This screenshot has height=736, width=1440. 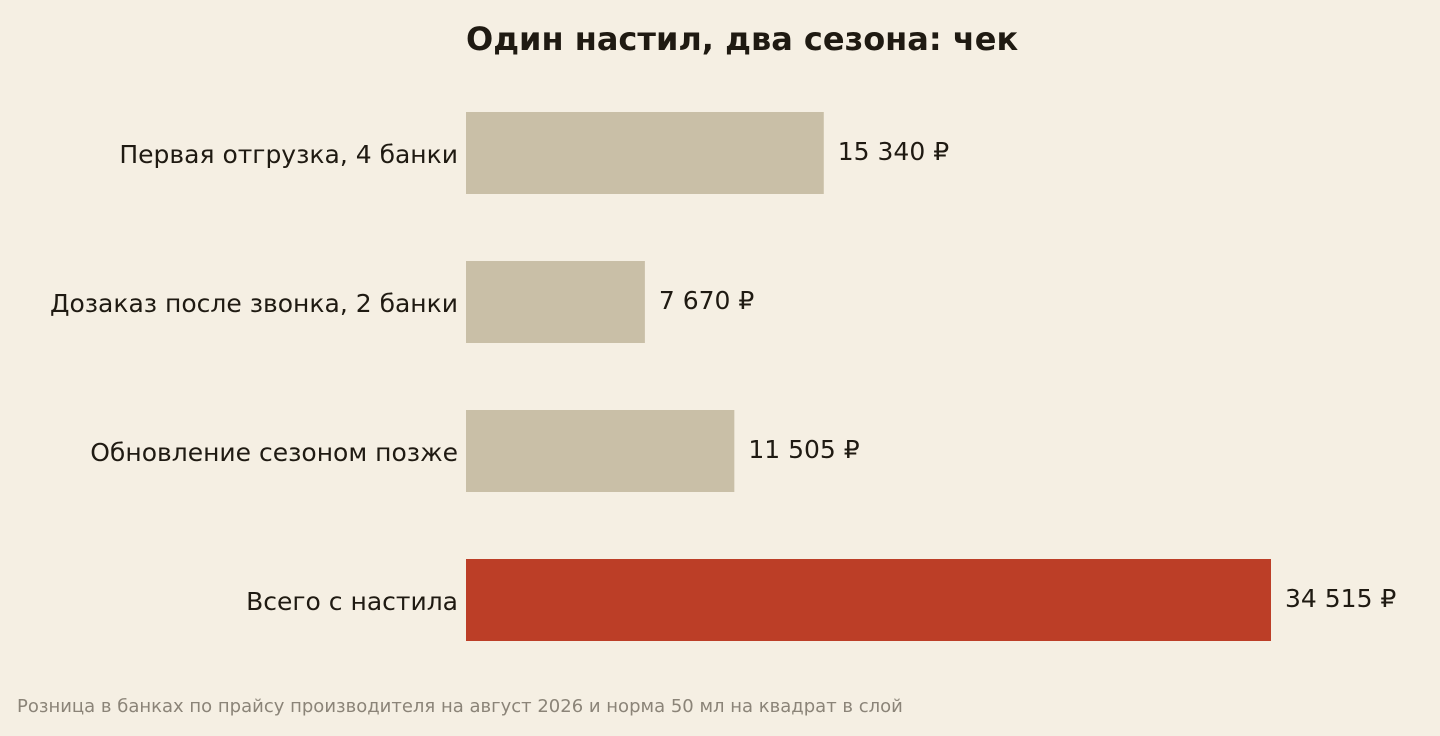 I want to click on value-label: 11 505 ₽, so click(x=803, y=449).